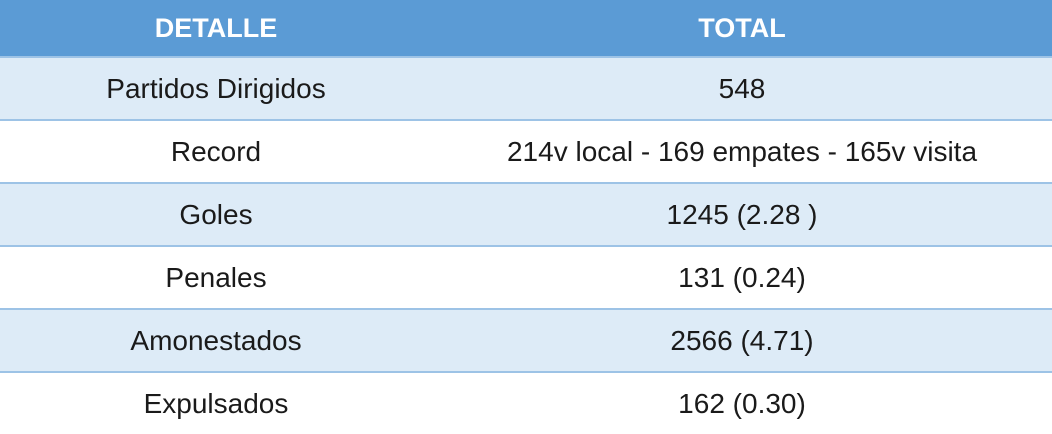  I want to click on total-cell: 214v local - 169 empates - 165v visita, so click(742, 151).